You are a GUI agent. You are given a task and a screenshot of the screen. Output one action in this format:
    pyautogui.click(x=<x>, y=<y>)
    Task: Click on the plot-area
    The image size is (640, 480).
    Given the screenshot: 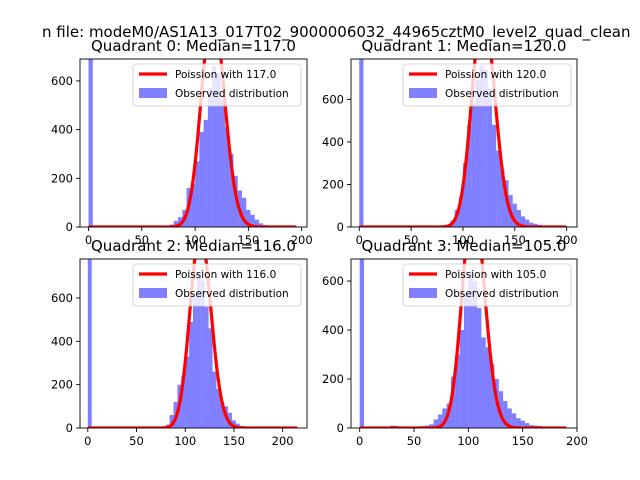 What is the action you would take?
    pyautogui.click(x=463, y=143)
    